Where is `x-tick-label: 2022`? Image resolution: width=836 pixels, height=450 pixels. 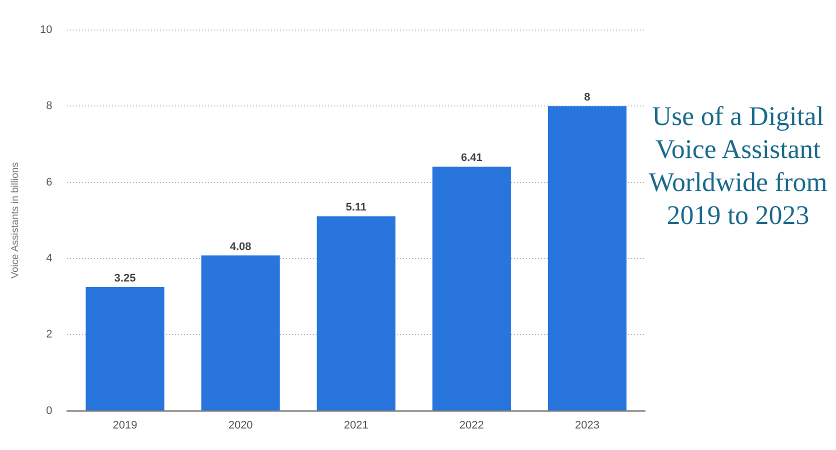 x-tick-label: 2022 is located at coordinates (471, 425).